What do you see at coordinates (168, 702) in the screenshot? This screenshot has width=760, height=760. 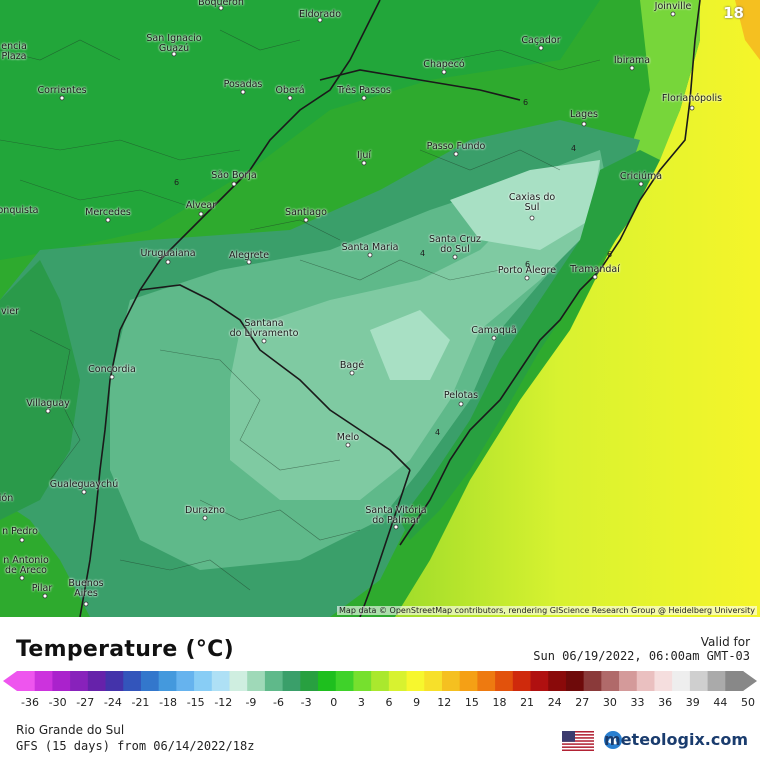 I see `scale-tick-label: -18` at bounding box center [168, 702].